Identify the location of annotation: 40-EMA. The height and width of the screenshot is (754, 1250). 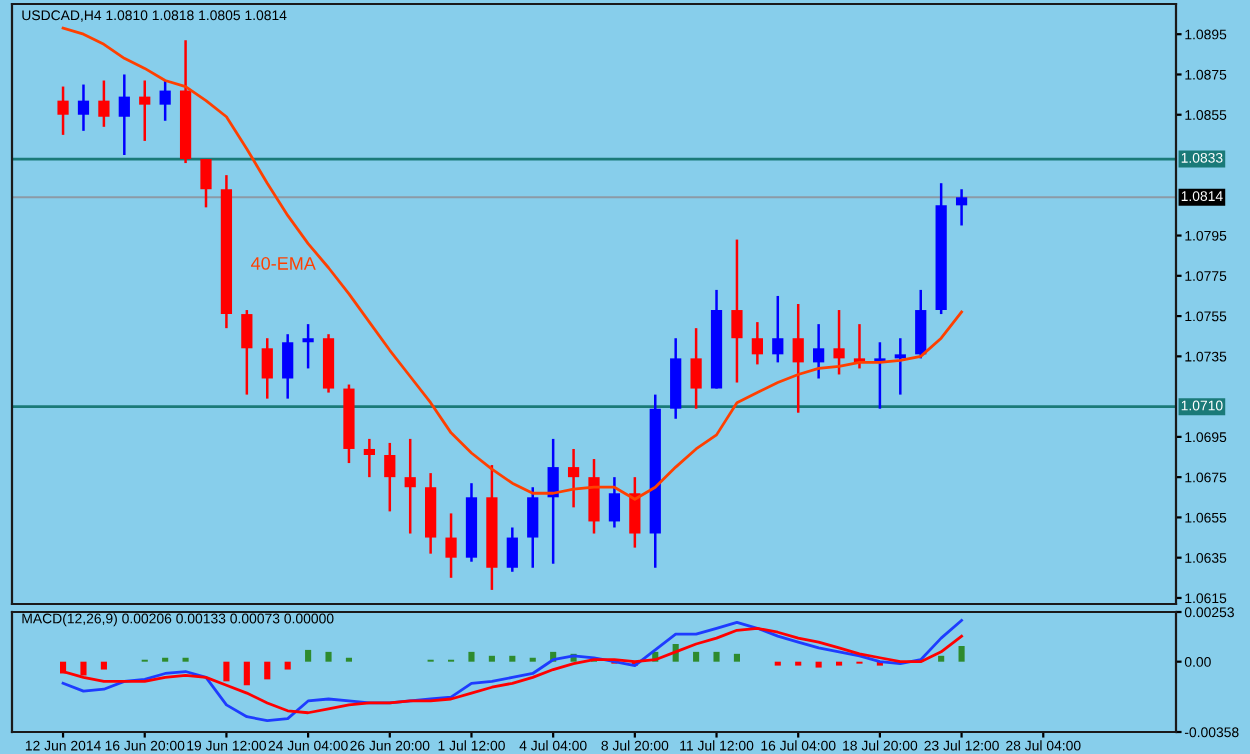
(283, 263).